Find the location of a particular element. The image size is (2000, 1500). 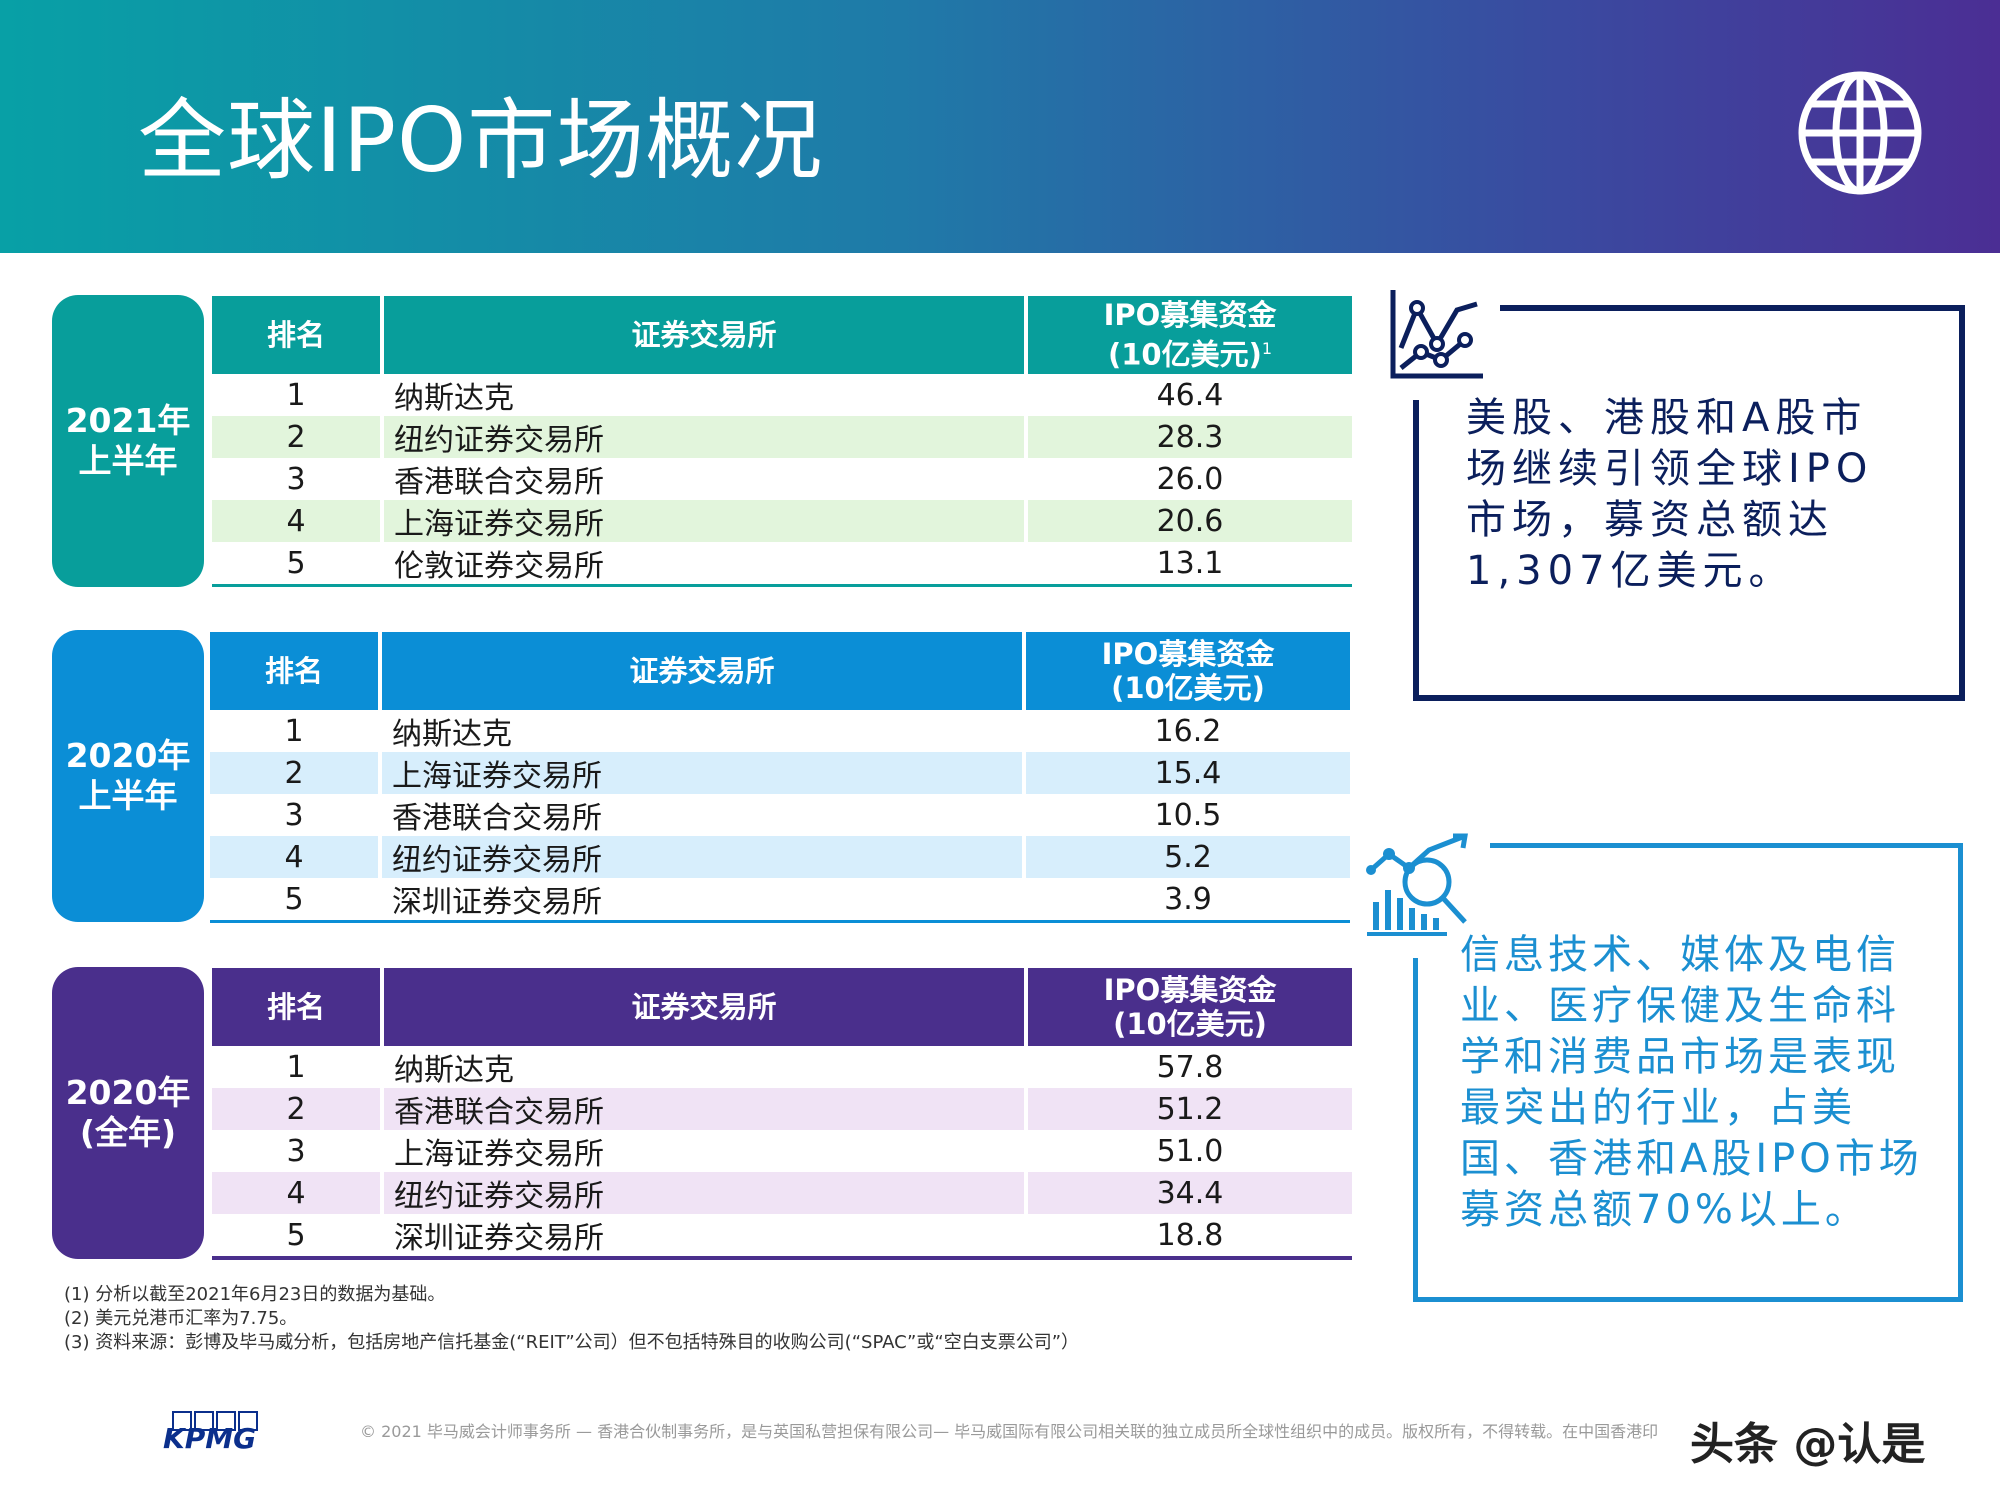

kpmg-logo-boxes is located at coordinates (215, 1421).